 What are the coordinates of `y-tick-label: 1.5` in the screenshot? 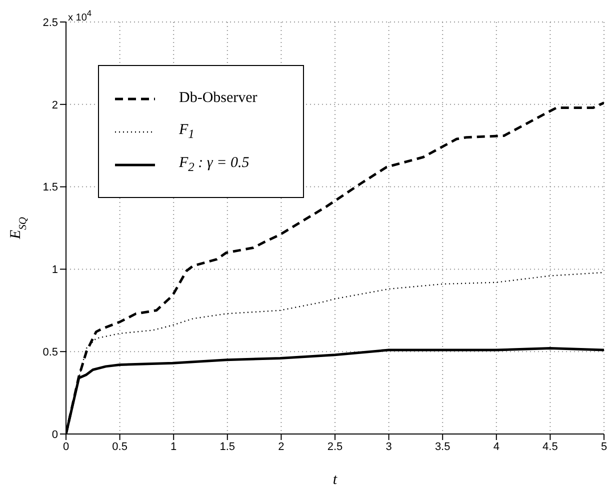 It's located at (50, 188).